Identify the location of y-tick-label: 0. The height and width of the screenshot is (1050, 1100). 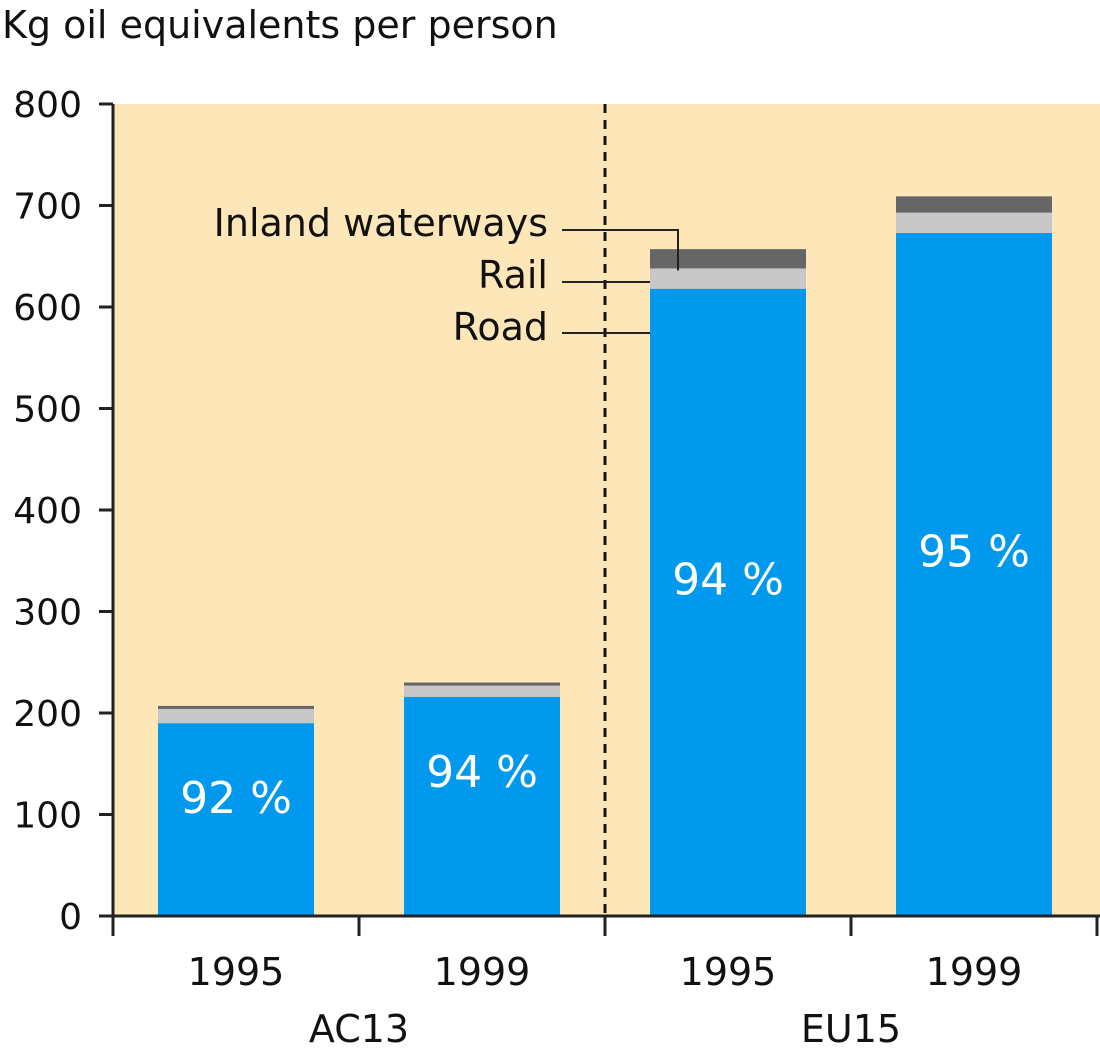
(70, 917).